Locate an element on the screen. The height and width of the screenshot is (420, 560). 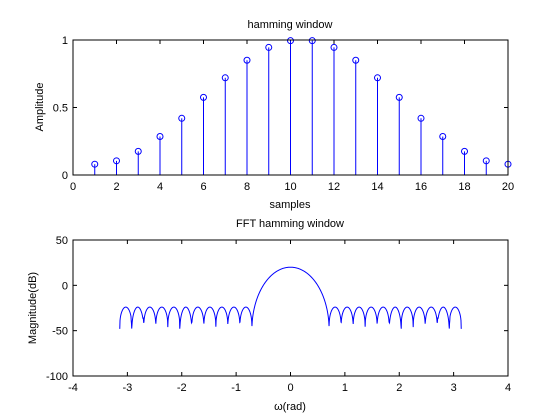
plot1-x-tick-label: 12 is located at coordinates (334, 187).